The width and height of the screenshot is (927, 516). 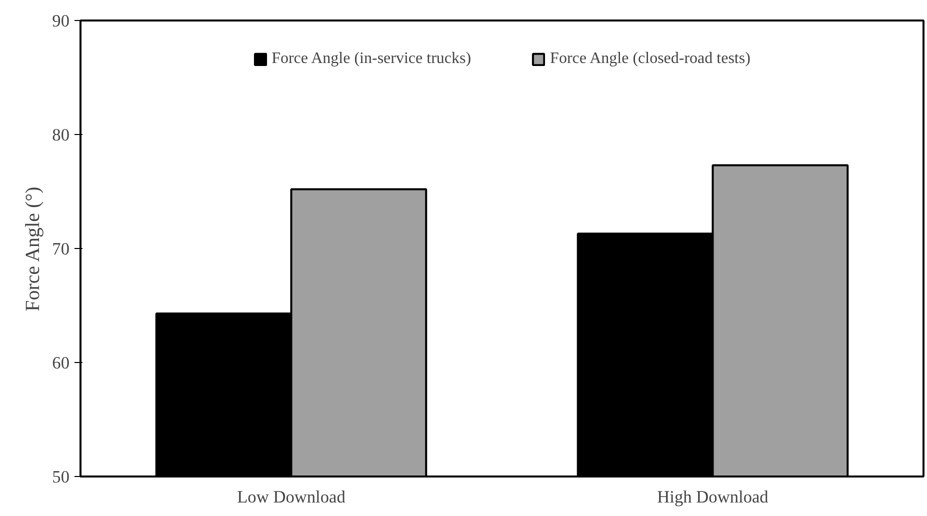 I want to click on y-tick-label: 70, so click(x=61, y=249).